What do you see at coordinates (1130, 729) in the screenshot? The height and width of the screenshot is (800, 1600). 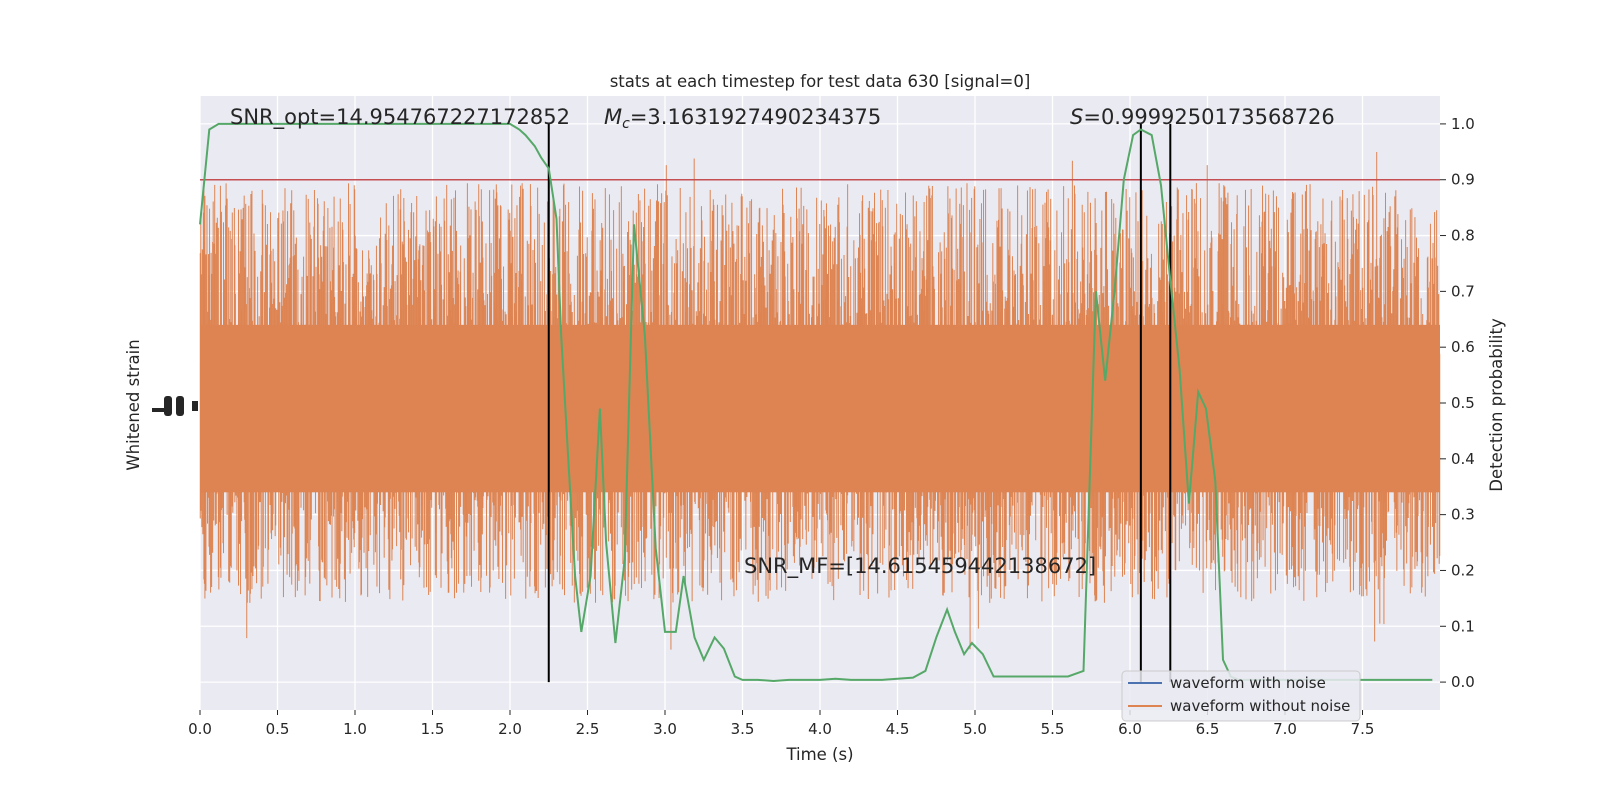 I see `x-tick-label-12: 6.0` at bounding box center [1130, 729].